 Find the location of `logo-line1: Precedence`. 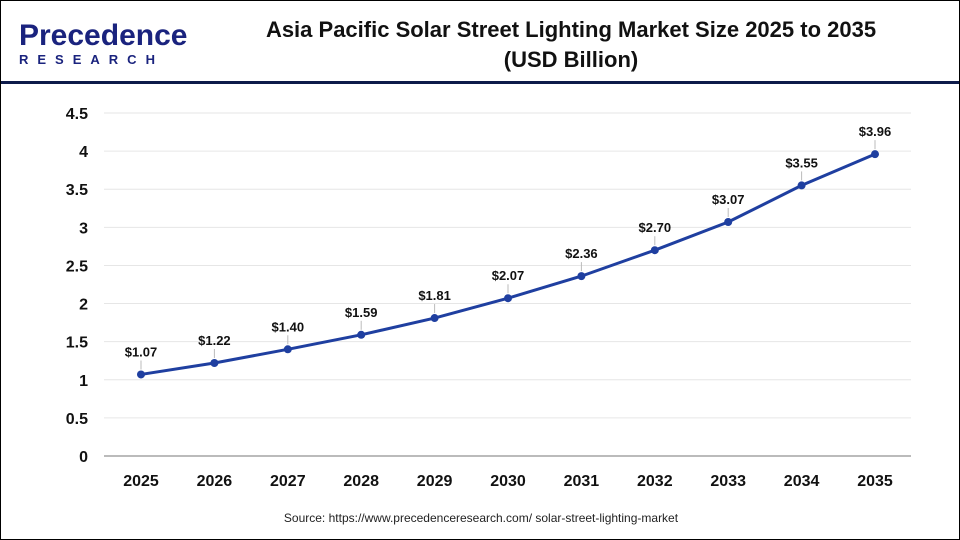

logo-line1: Precedence is located at coordinates (103, 35).